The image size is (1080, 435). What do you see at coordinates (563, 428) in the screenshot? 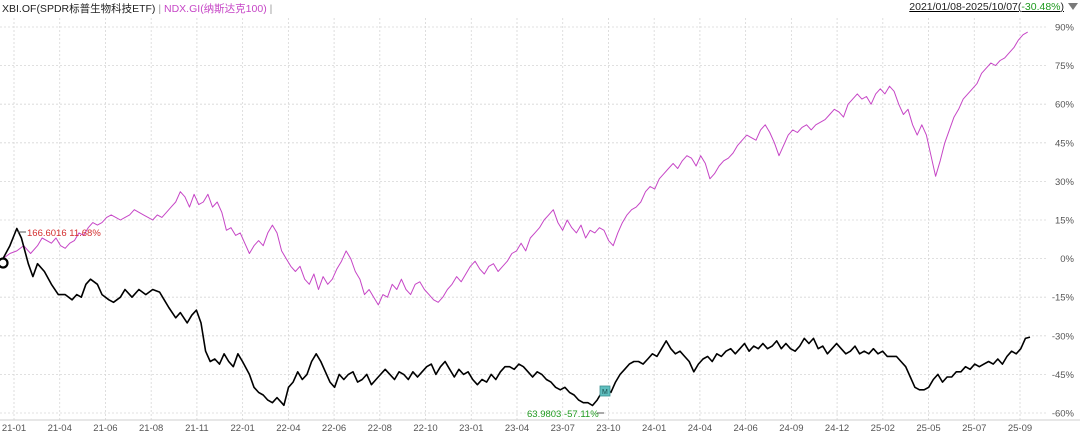
I see `x-tick-label: 23-07` at bounding box center [563, 428].